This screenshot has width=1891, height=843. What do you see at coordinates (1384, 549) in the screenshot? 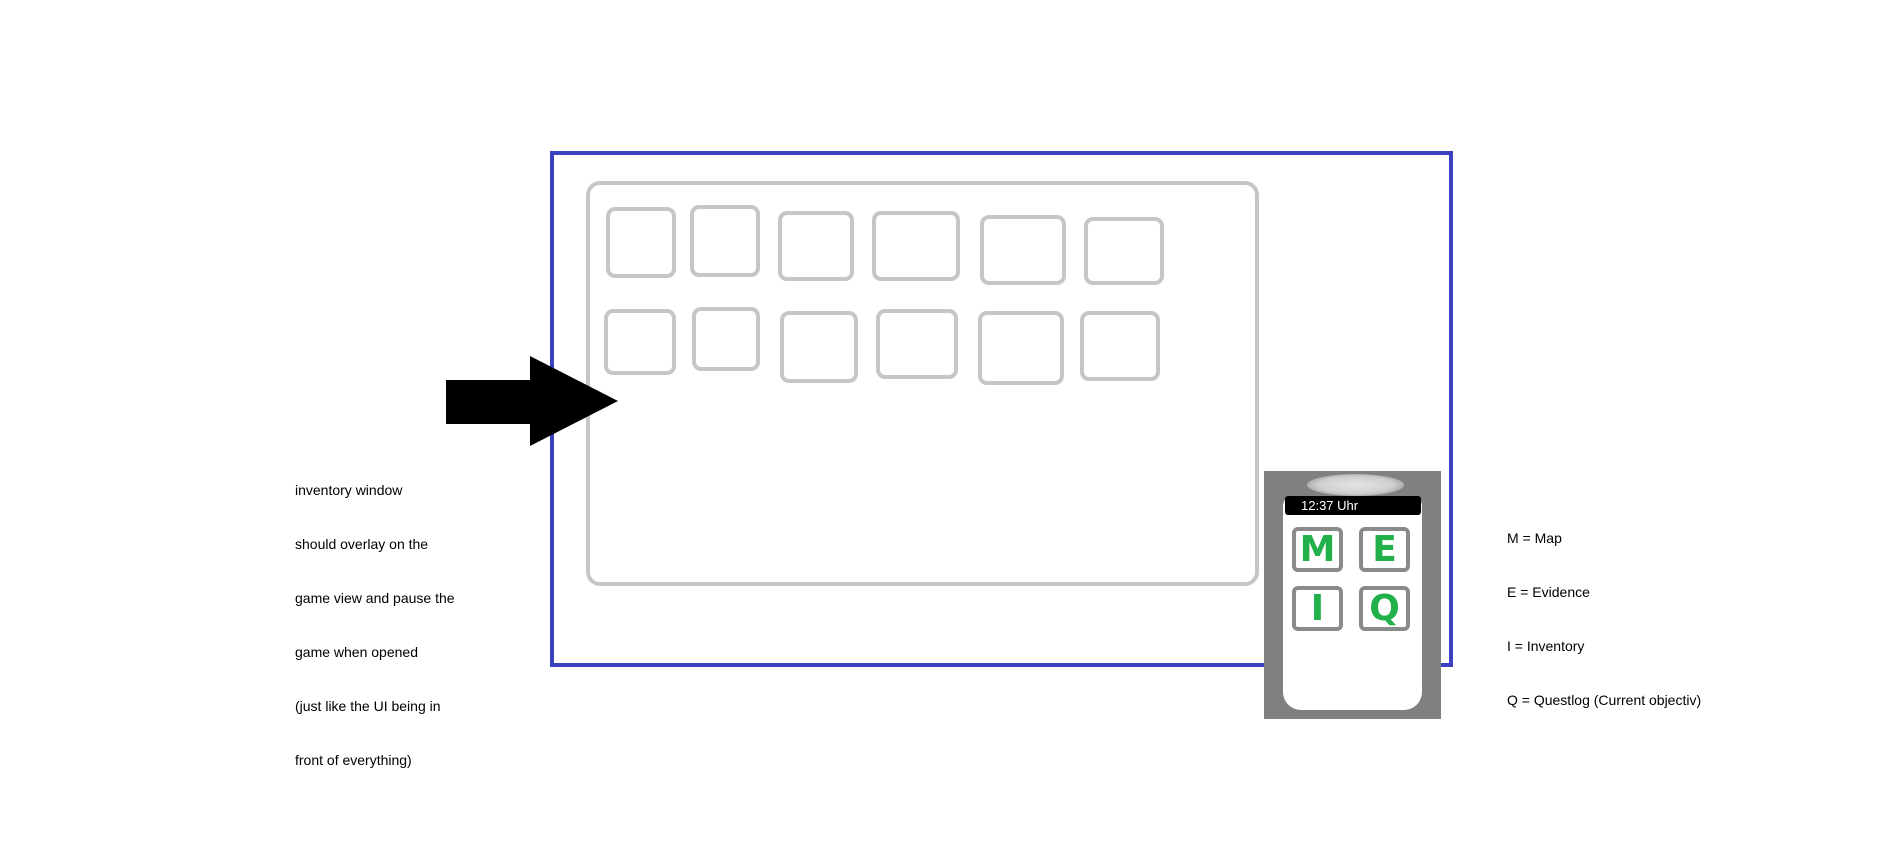
I see `evidence-button: E` at bounding box center [1384, 549].